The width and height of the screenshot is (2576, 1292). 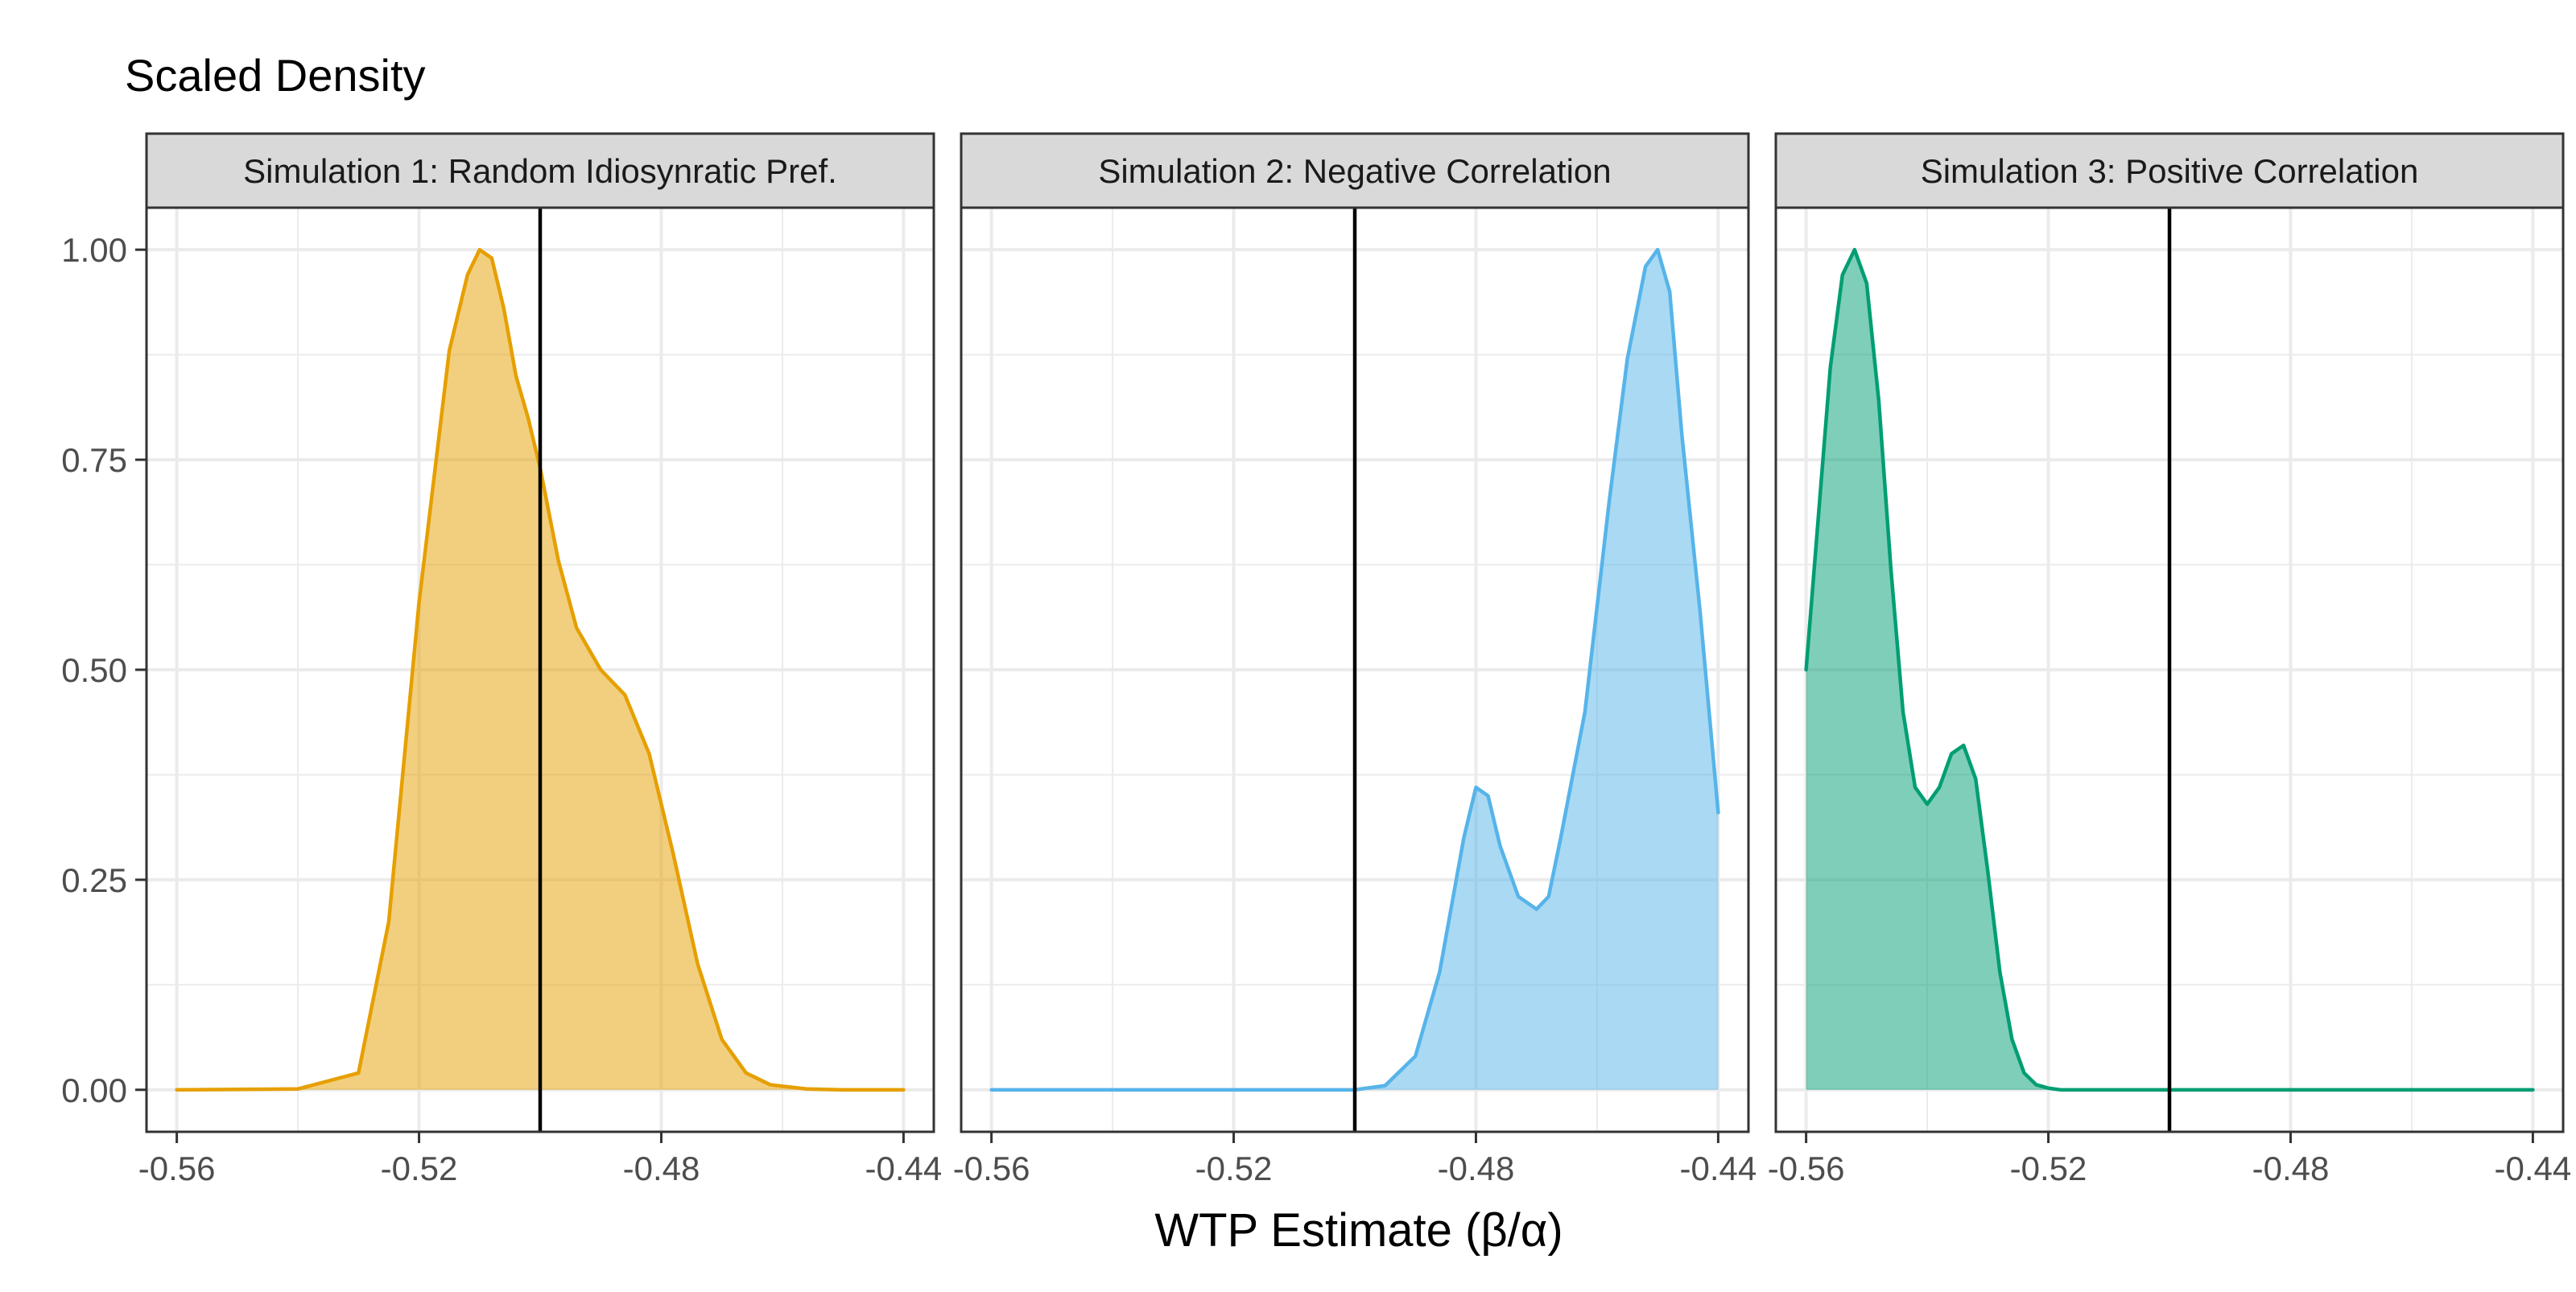 What do you see at coordinates (1537, 670) in the screenshot?
I see `density-area` at bounding box center [1537, 670].